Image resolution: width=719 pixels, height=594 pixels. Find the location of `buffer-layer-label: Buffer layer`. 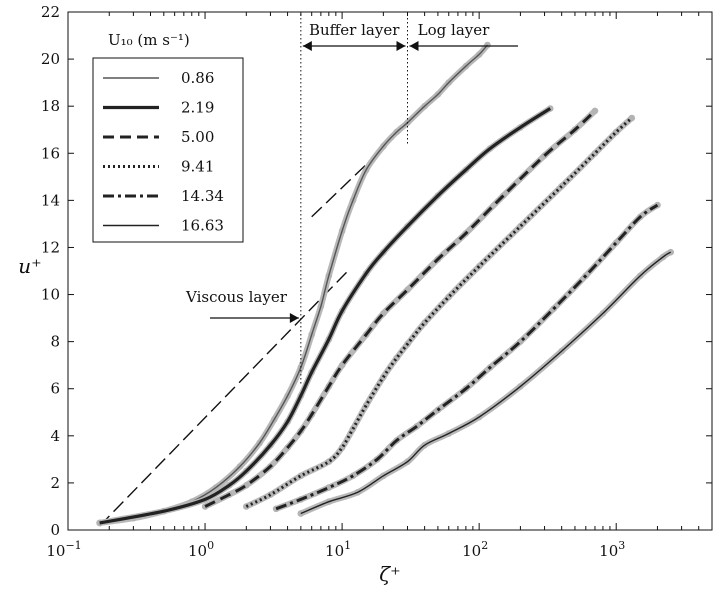

buffer-layer-label: Buffer layer is located at coordinates (354, 30).